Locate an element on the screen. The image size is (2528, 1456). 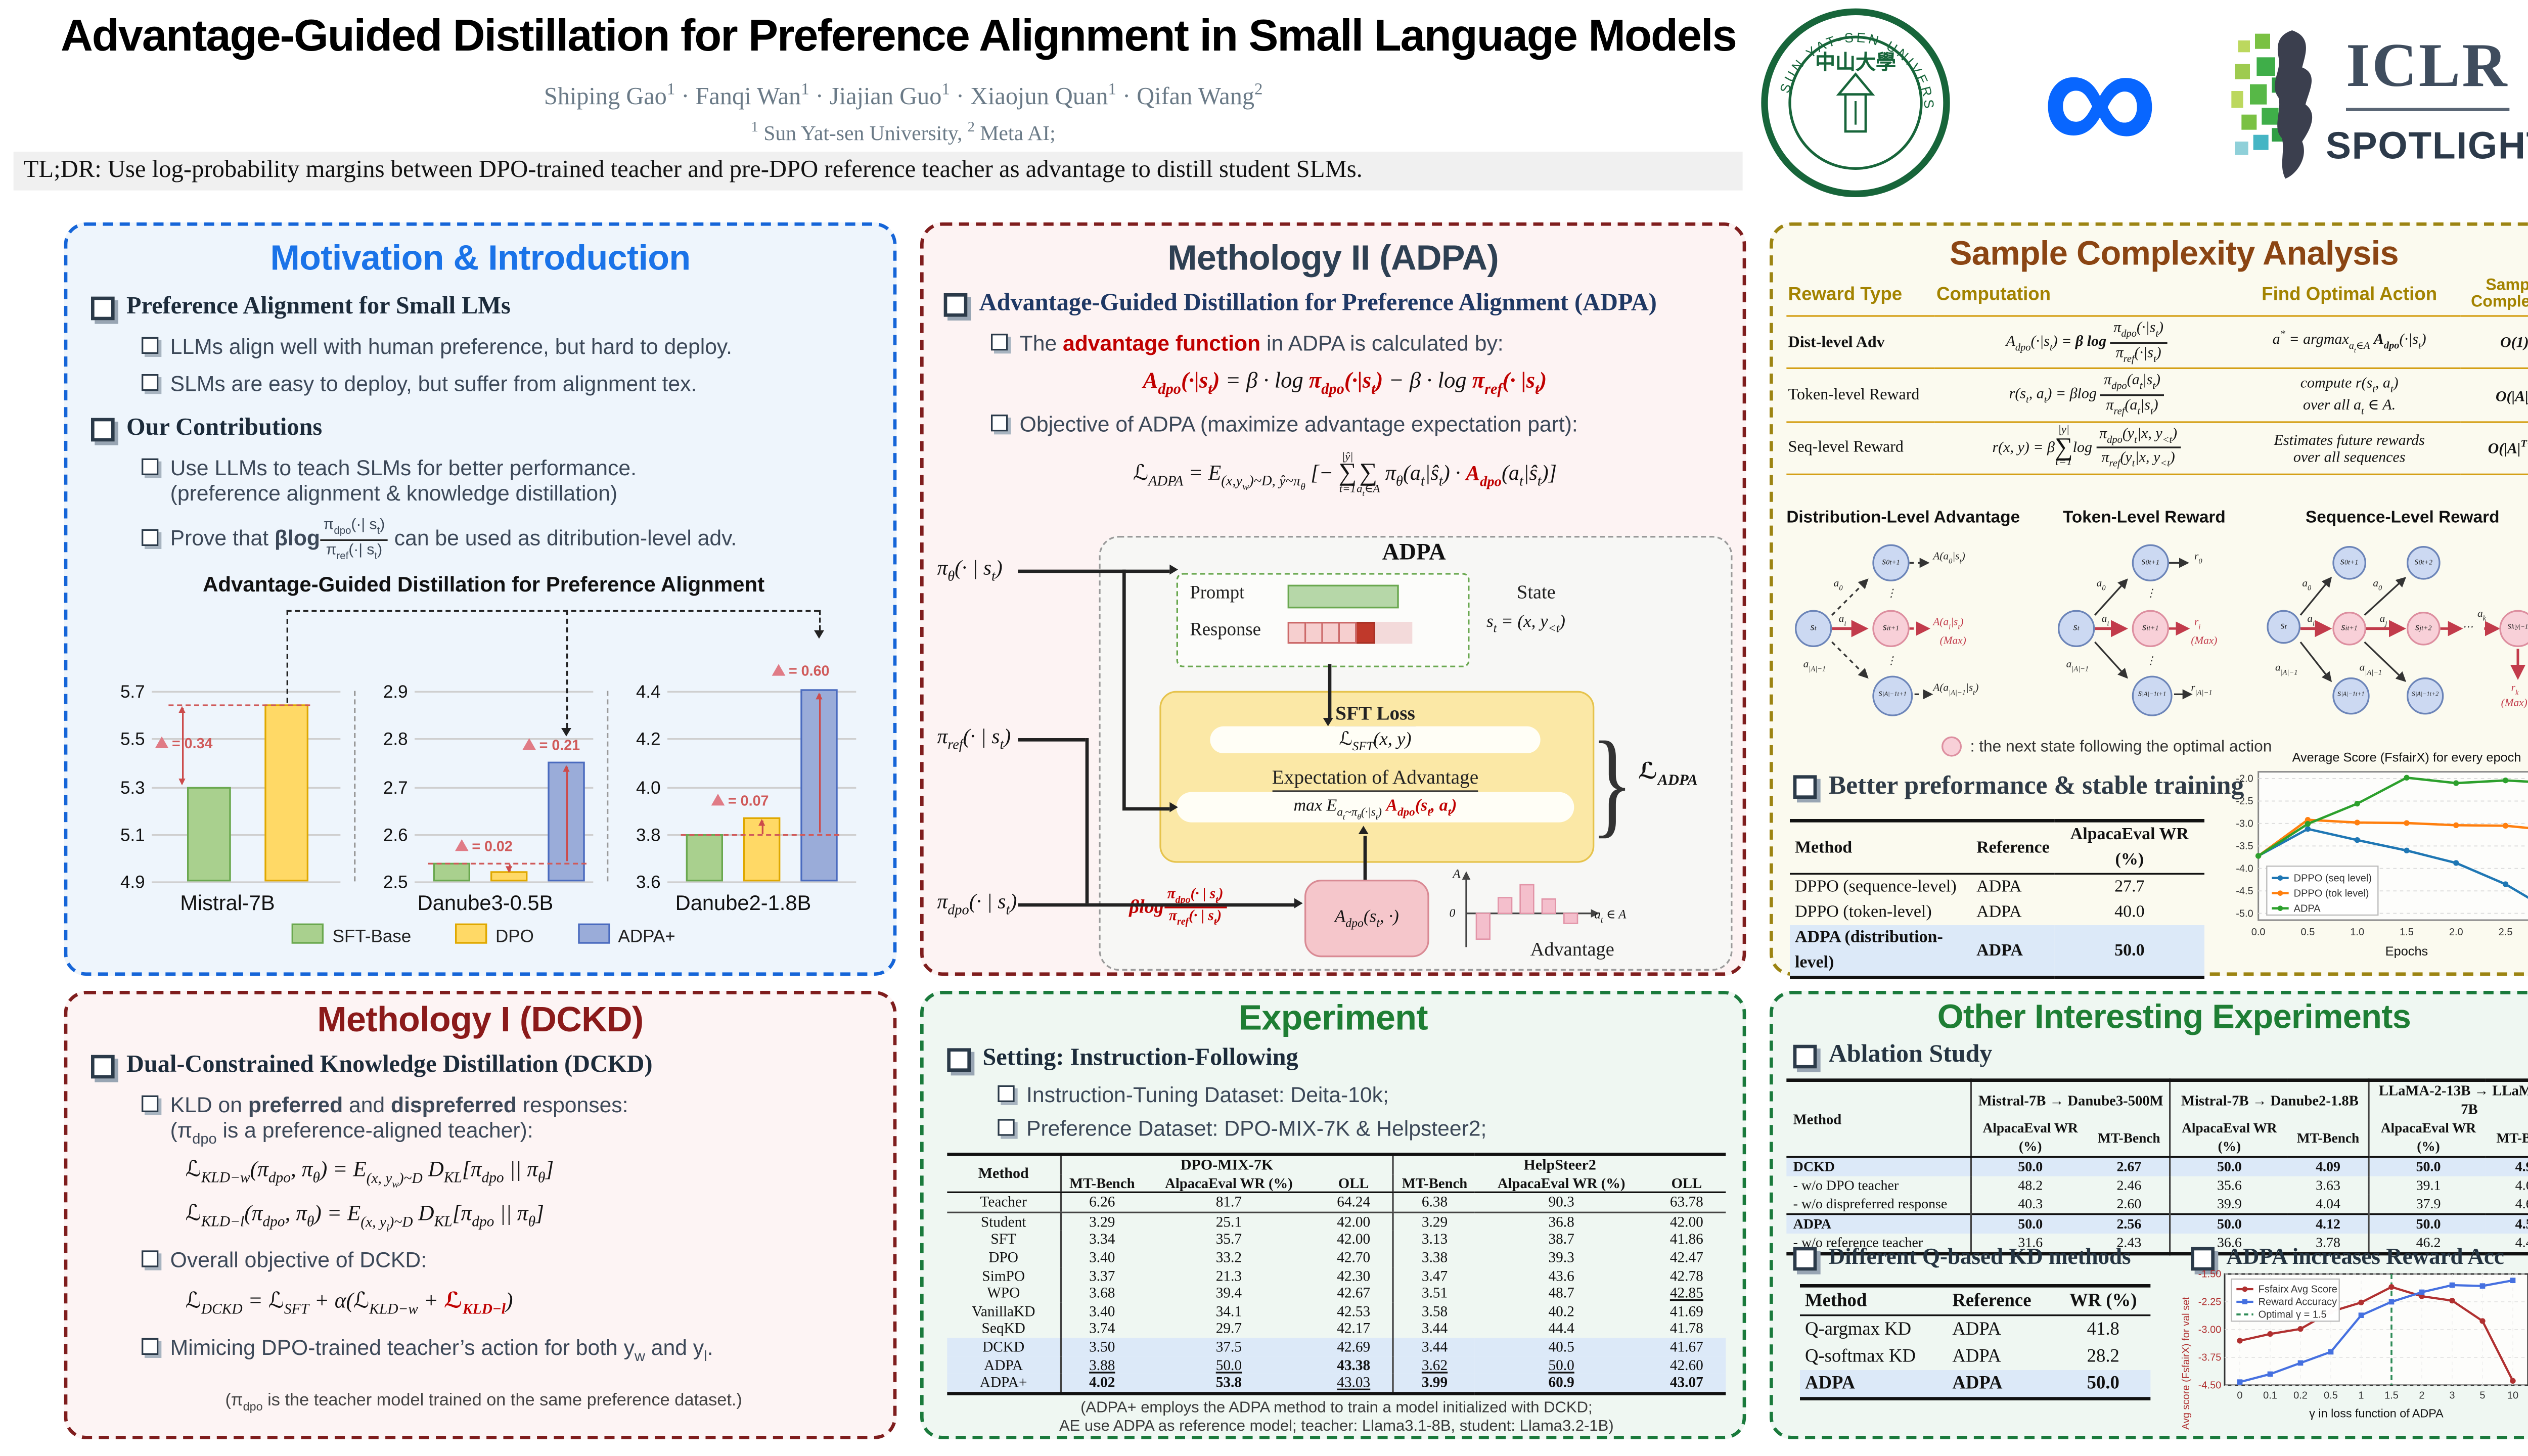
svg-text: -4.5 is located at coordinates (2245, 891).